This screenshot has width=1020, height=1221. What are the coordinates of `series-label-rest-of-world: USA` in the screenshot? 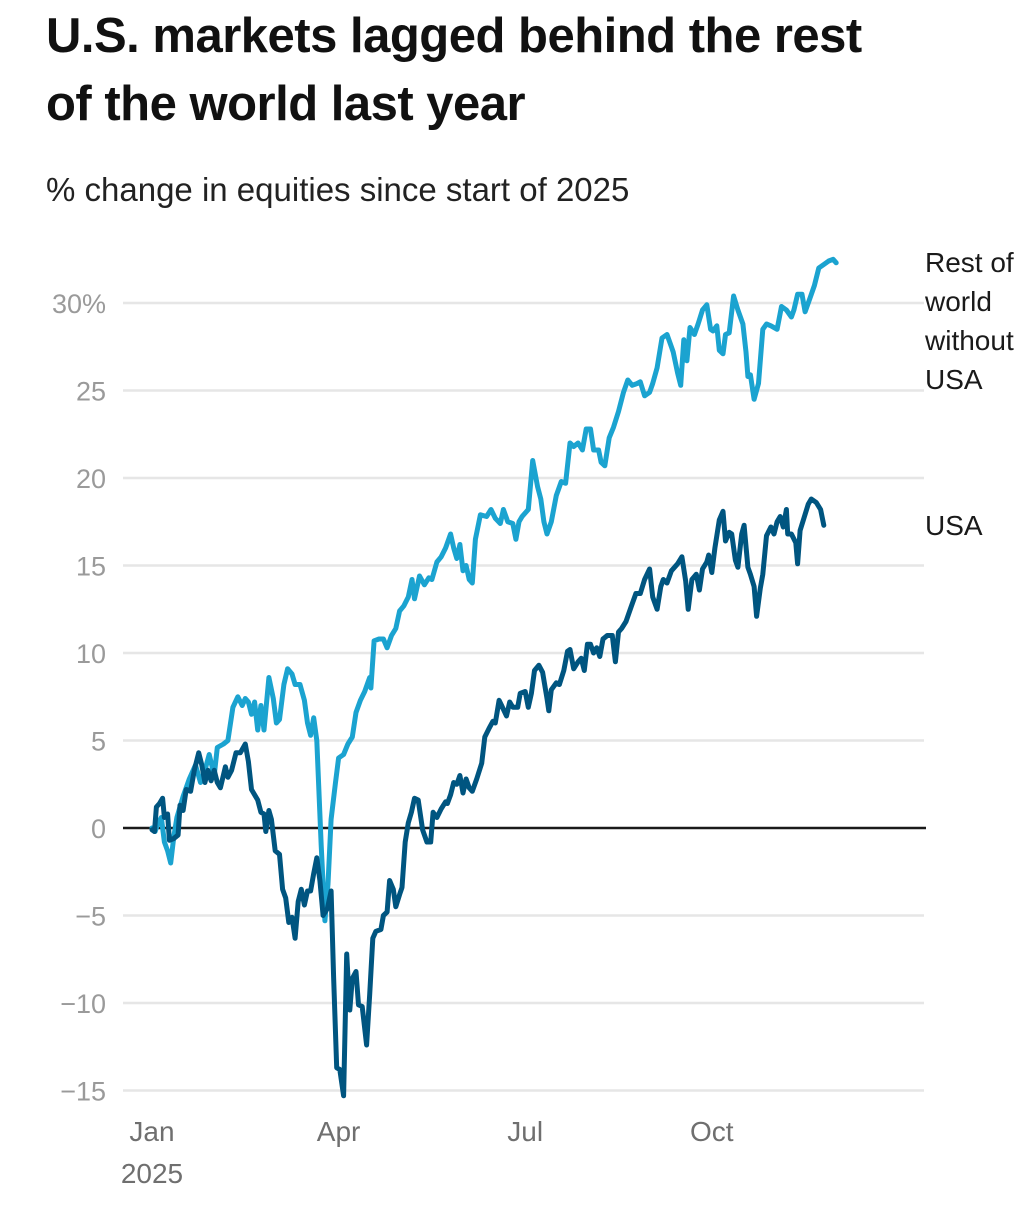 It's located at (954, 379).